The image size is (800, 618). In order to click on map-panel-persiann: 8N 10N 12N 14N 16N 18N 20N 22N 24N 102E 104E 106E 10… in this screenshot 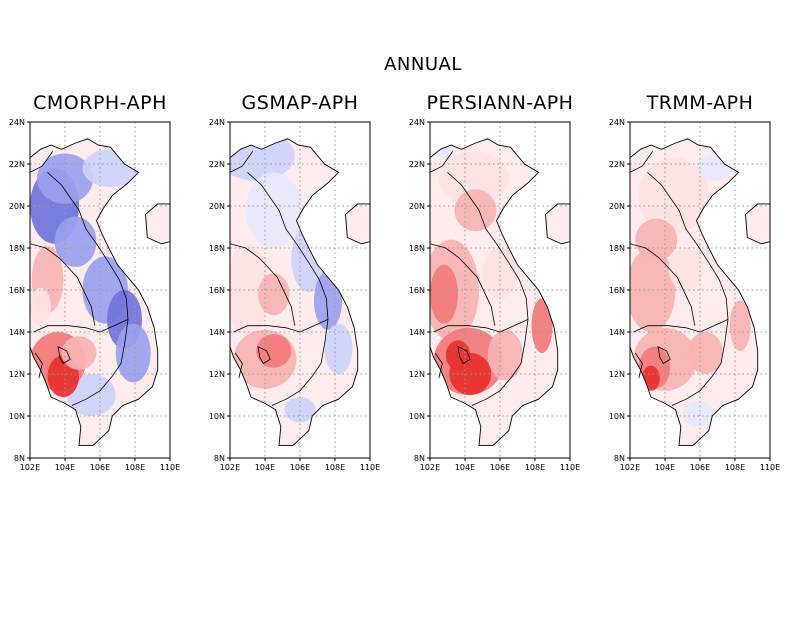, I will do `click(494, 295)`.